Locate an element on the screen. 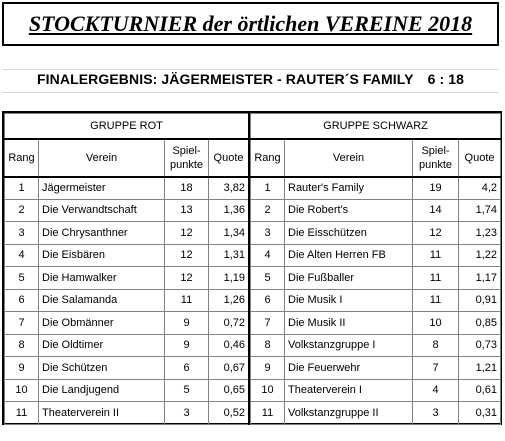  spielpunkte-cell: 4 is located at coordinates (435, 390).